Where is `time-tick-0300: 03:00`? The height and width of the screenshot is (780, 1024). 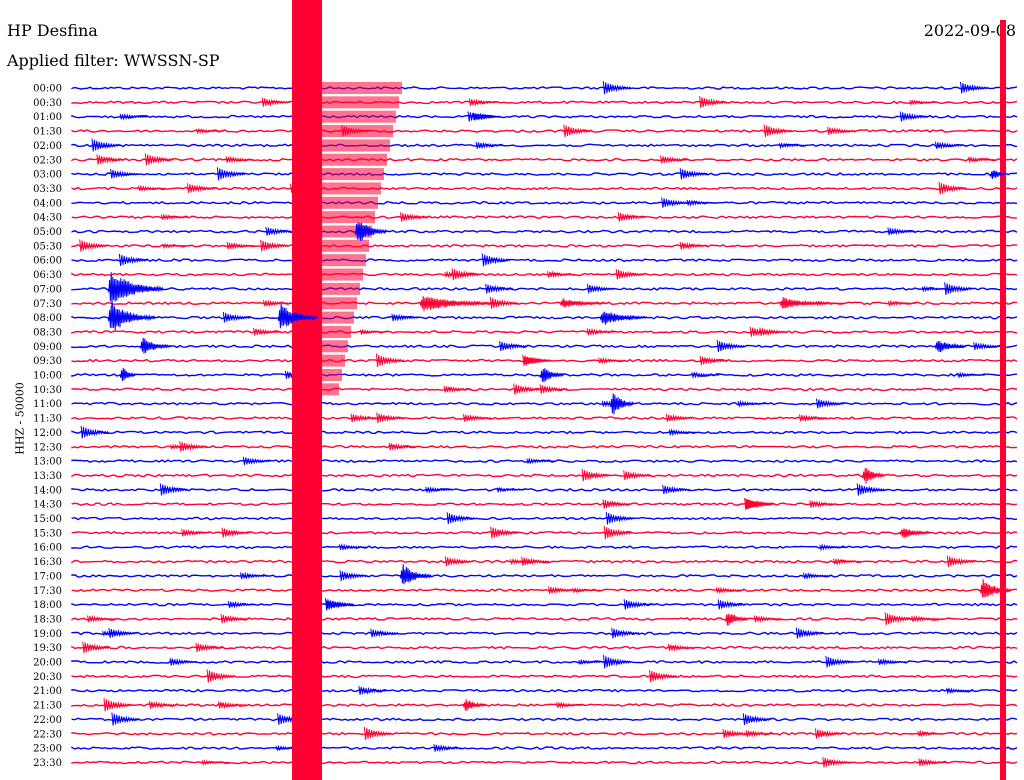 time-tick-0300: 03:00 is located at coordinates (47, 175).